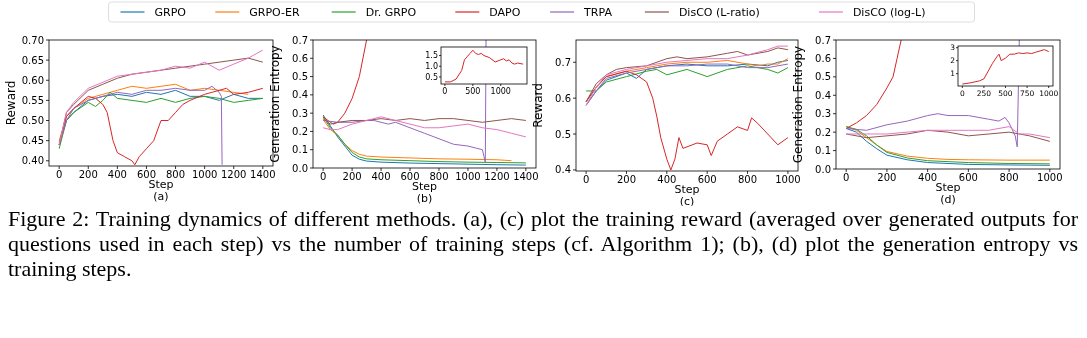  What do you see at coordinates (161, 196) in the screenshot?
I see `text: (a)` at bounding box center [161, 196].